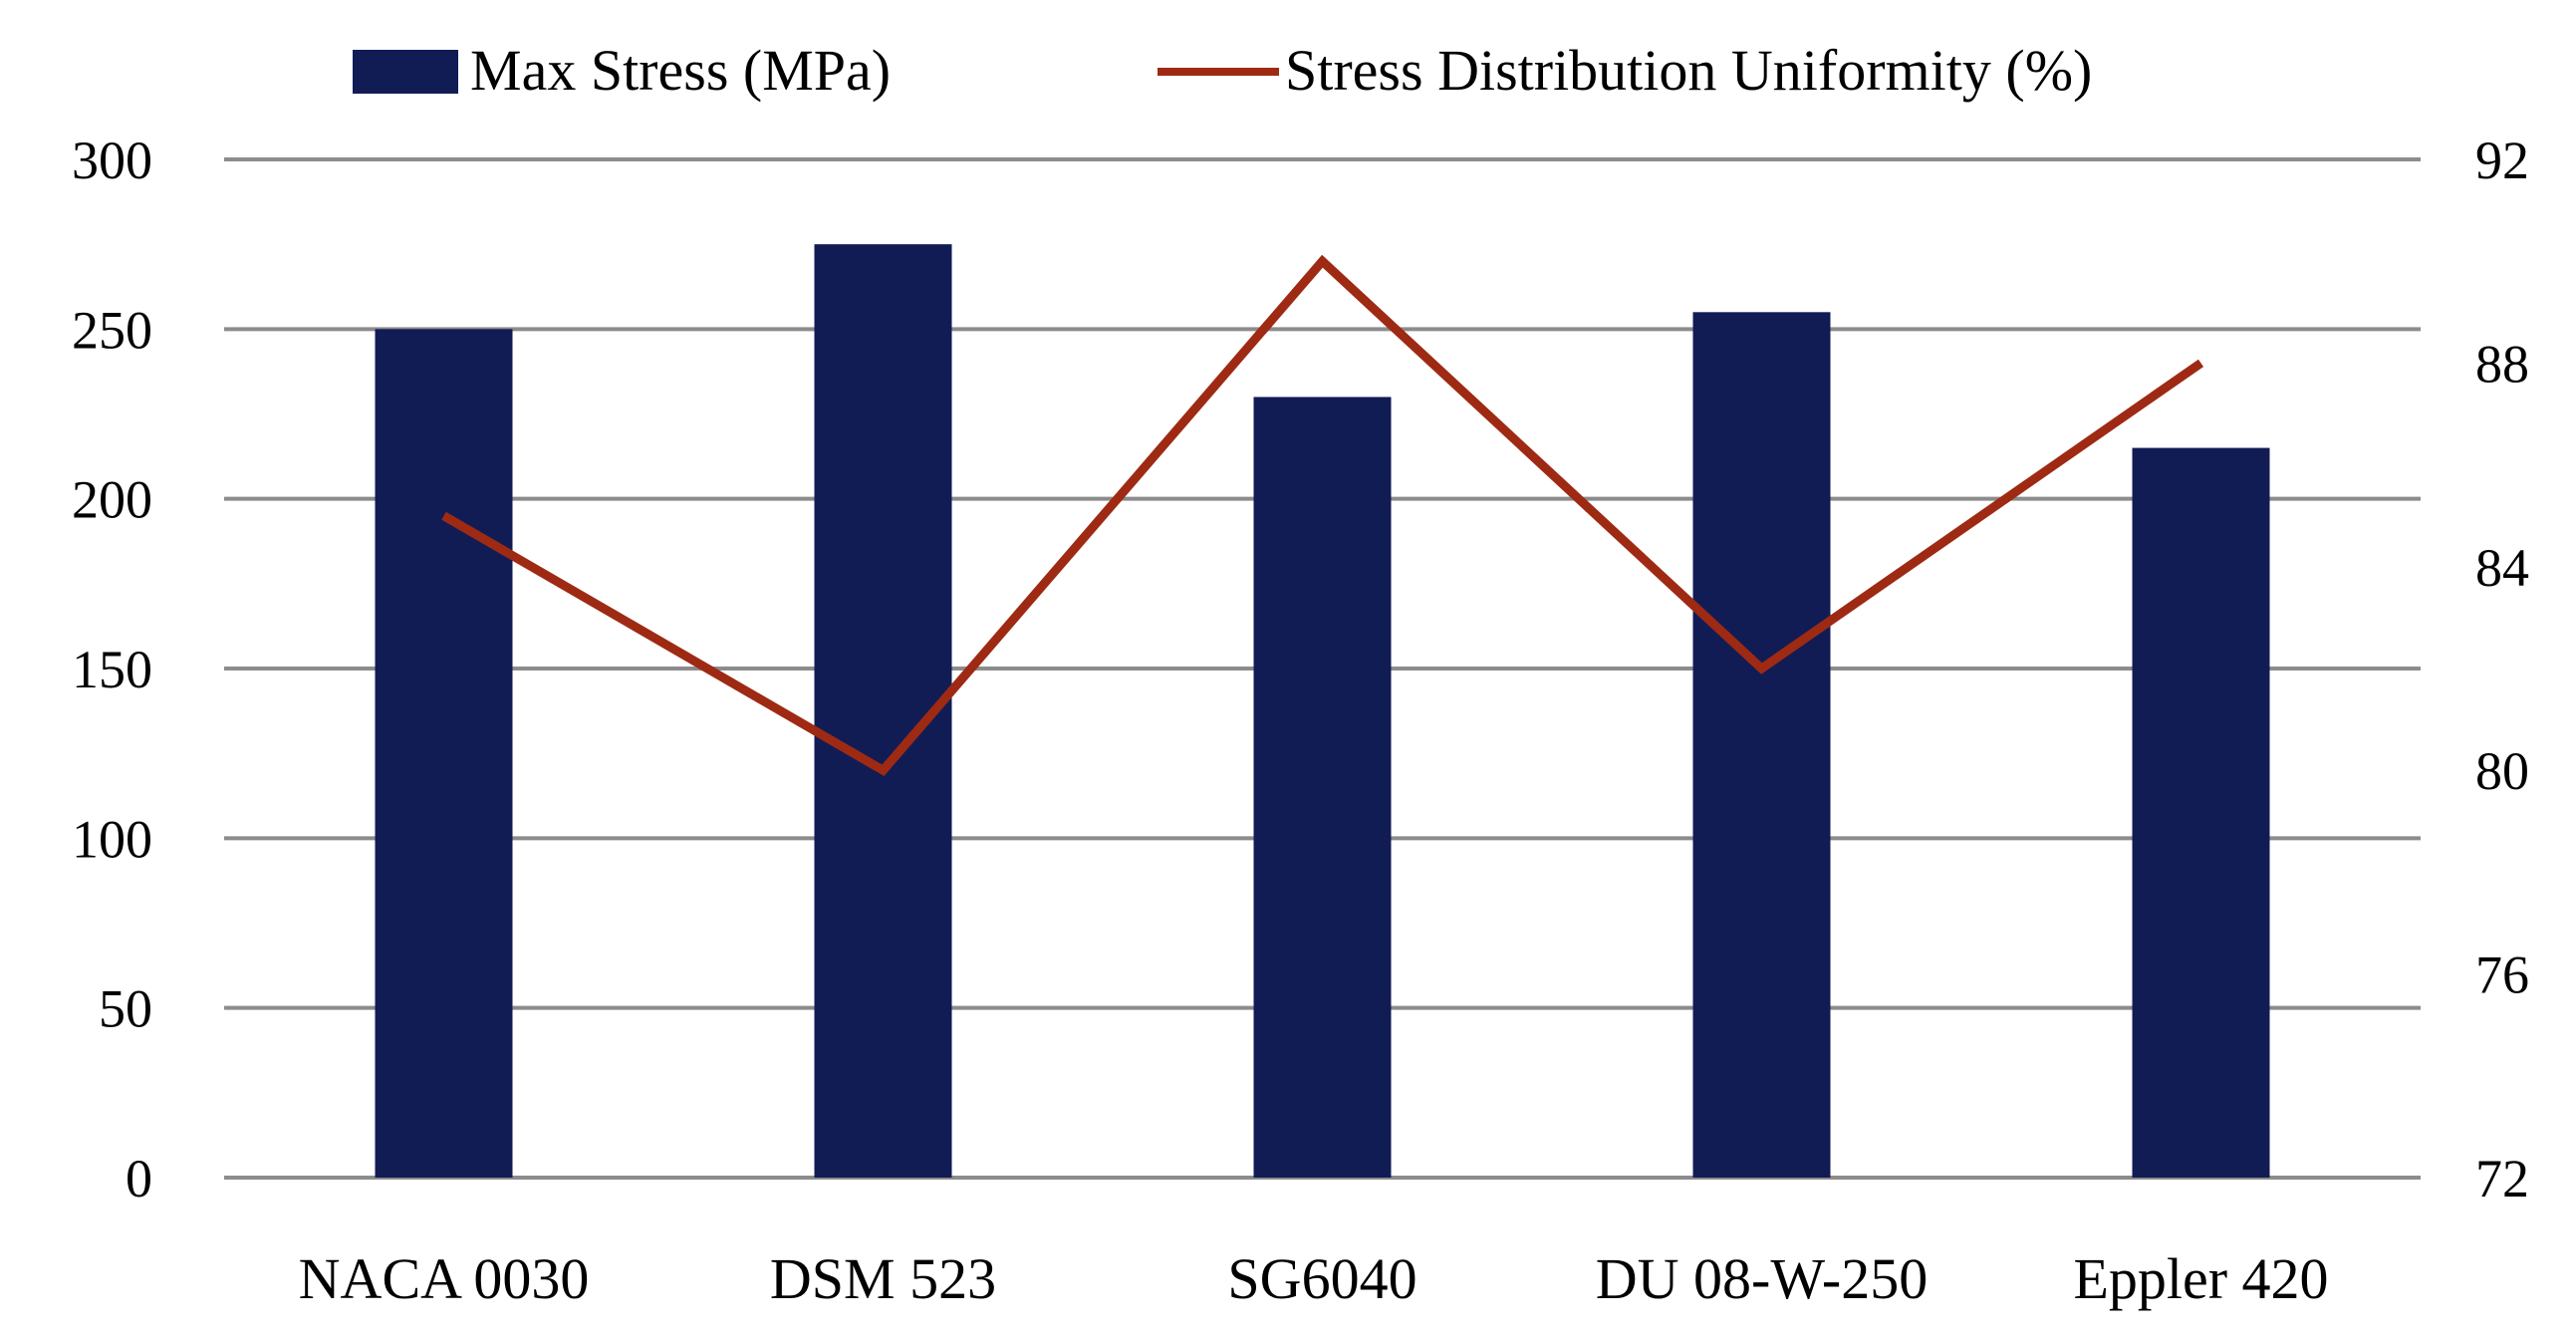 This screenshot has height=1341, width=2576. I want to click on category-label: SG6040, so click(1322, 1278).